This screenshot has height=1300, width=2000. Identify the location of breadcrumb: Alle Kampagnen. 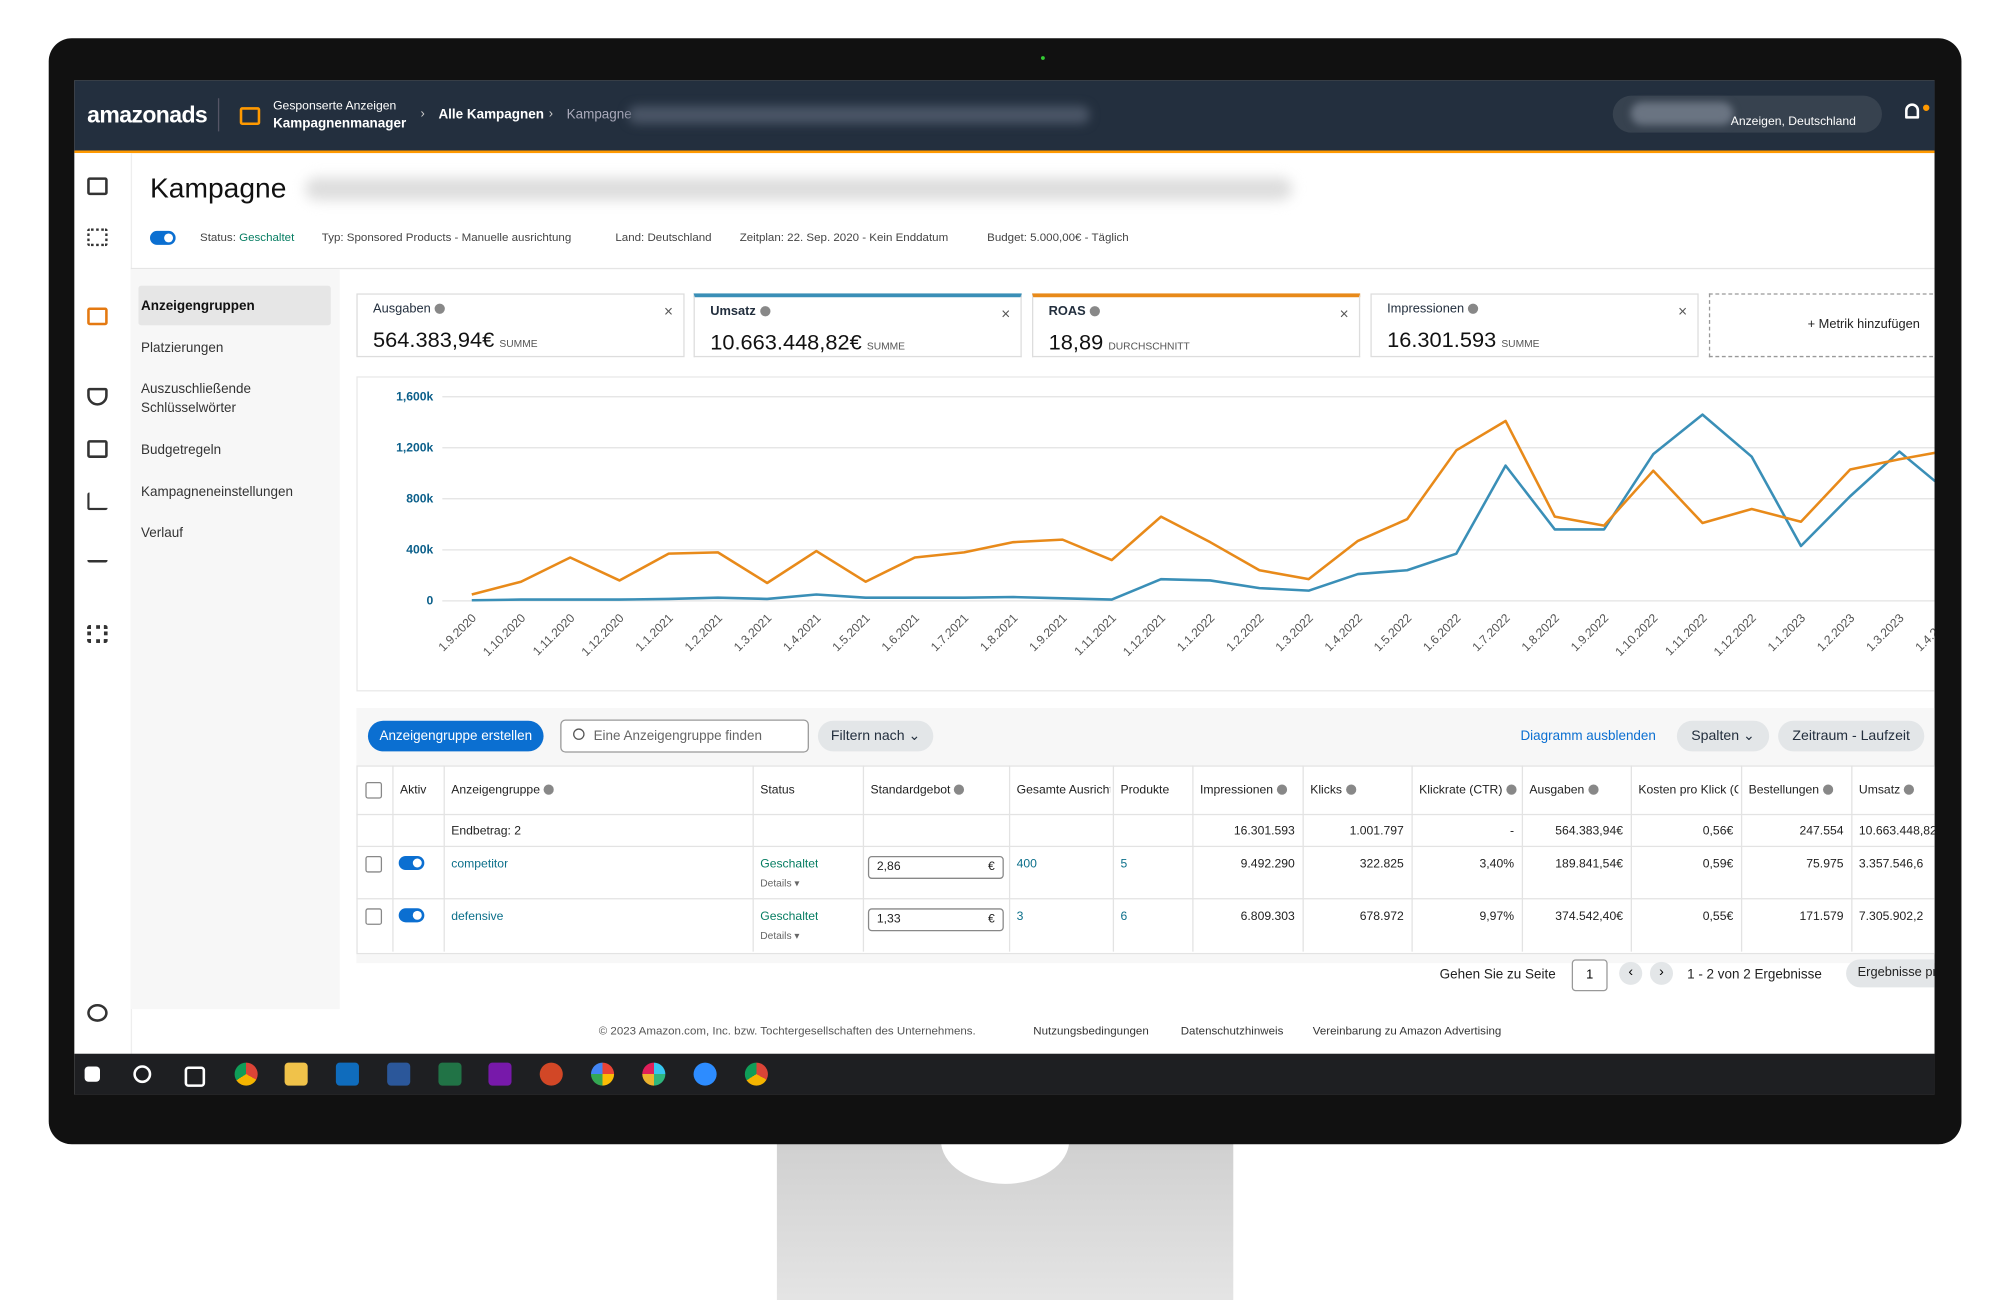
(491, 115).